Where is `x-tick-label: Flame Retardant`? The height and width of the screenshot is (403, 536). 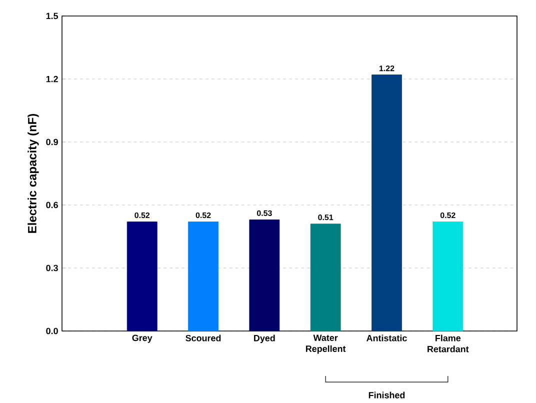 x-tick-label: Flame Retardant is located at coordinates (448, 343).